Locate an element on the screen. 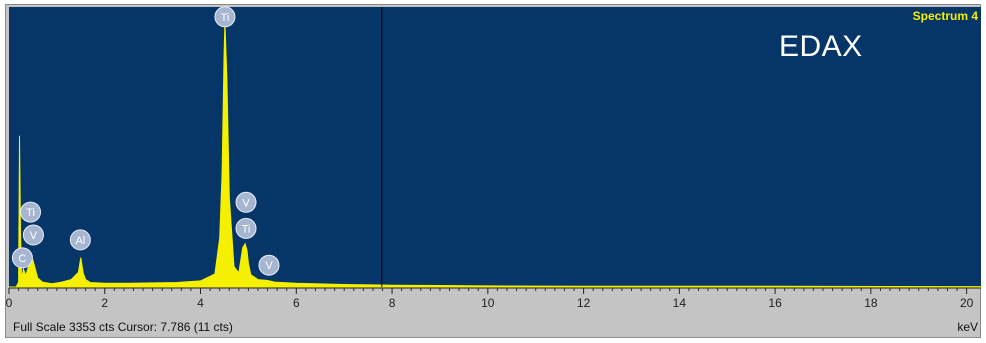 Image resolution: width=986 pixels, height=343 pixels. peak-label: Al is located at coordinates (80, 241).